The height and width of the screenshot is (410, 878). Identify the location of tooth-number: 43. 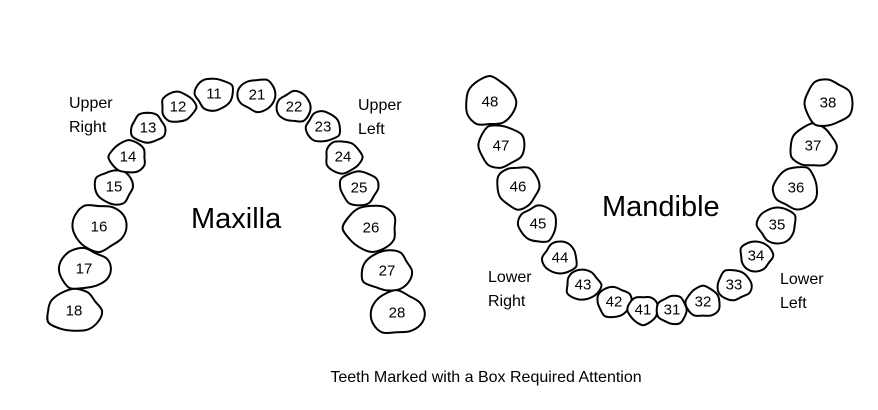
(583, 285).